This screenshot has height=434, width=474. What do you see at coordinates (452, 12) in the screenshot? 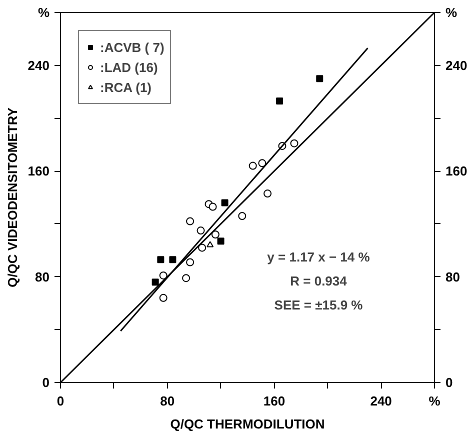
I see `y2-tick-label: %` at bounding box center [452, 12].